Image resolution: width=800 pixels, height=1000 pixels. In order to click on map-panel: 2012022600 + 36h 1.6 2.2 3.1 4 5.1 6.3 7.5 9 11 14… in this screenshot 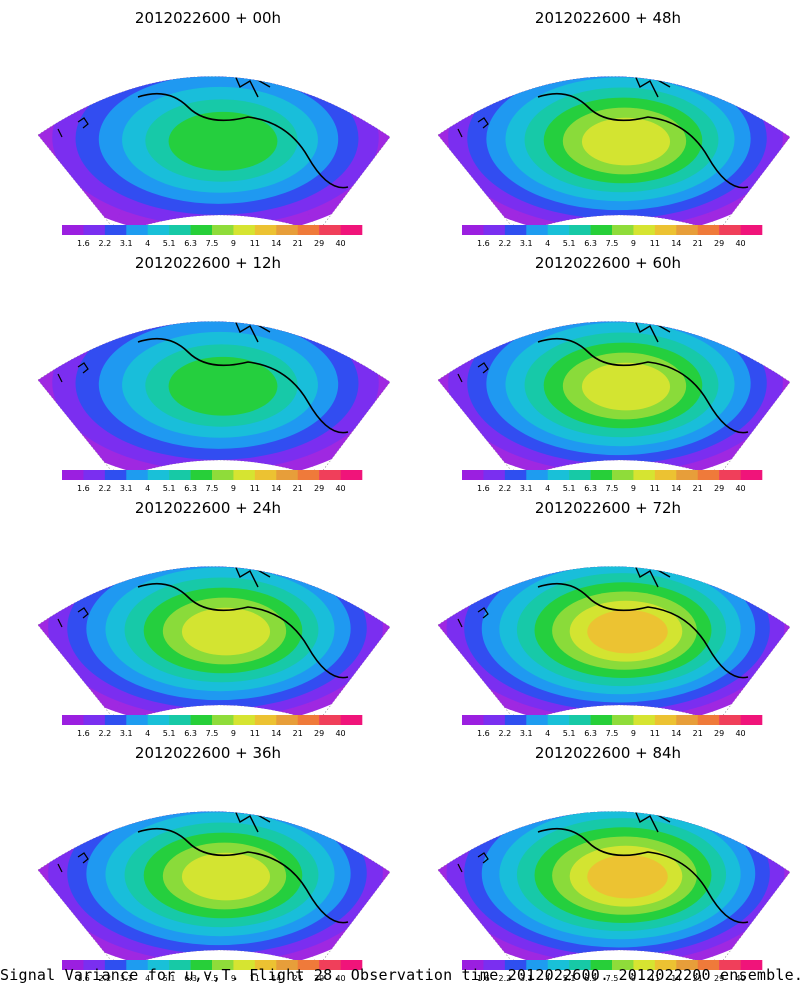, I will do `click(214, 863)`.